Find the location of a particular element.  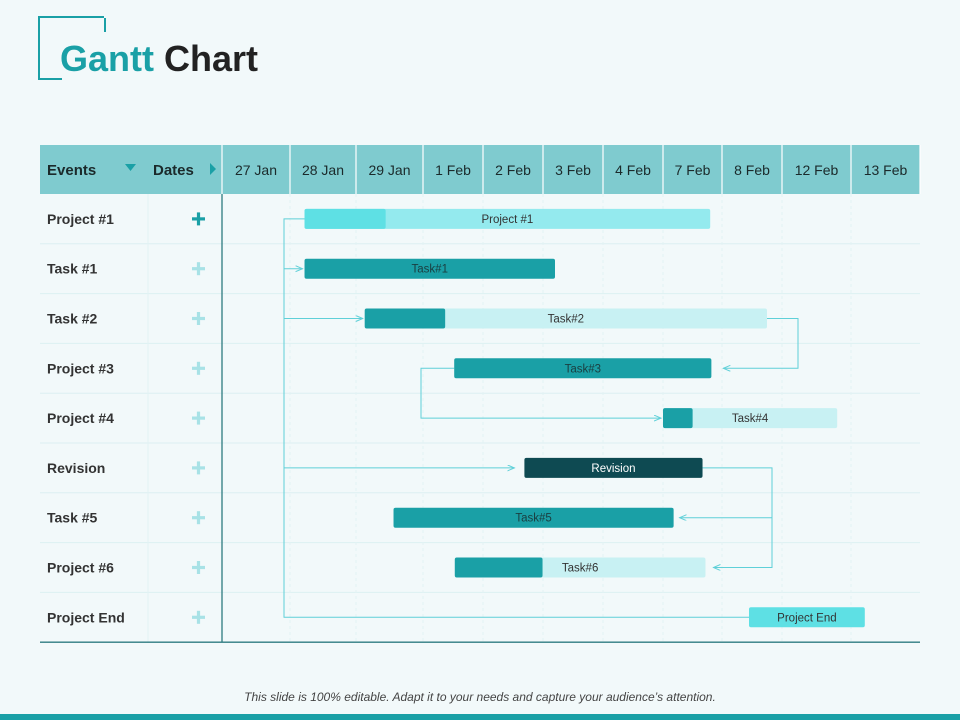

row-label: Project #4 is located at coordinates (80, 418).